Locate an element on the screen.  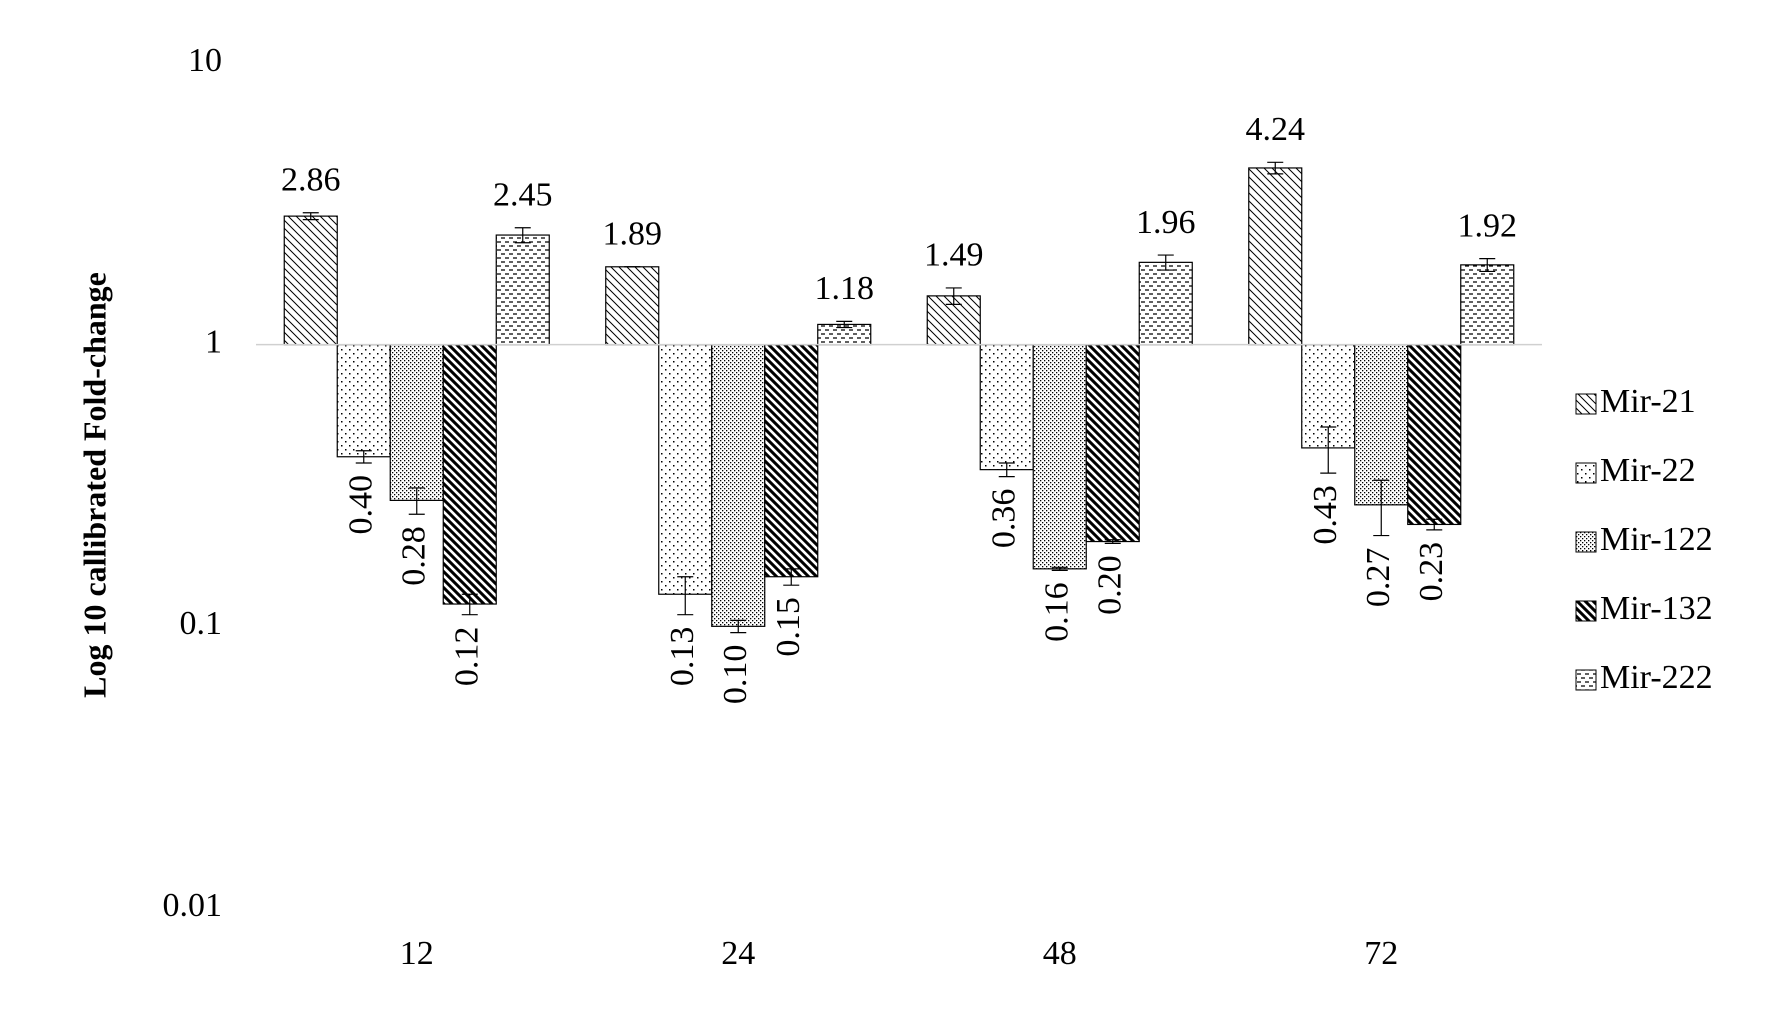
data-label: 0.27 is located at coordinates (1378, 578).